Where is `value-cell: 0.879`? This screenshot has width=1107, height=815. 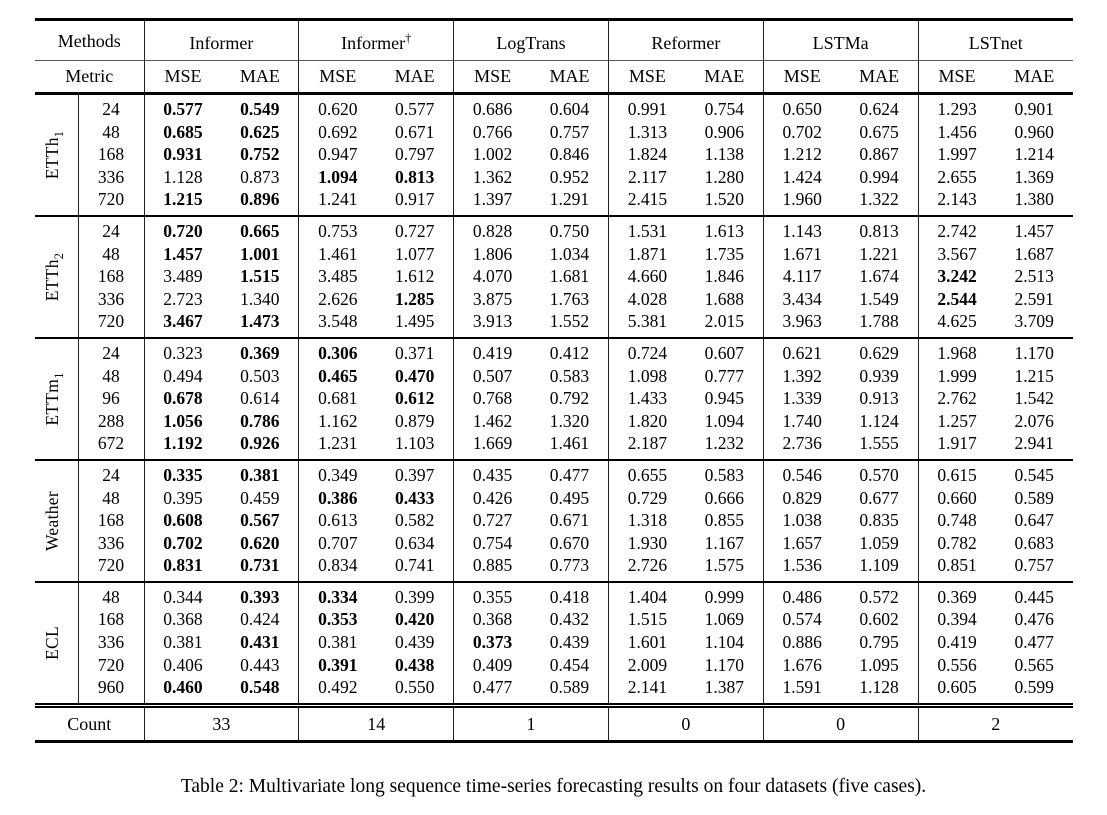 value-cell: 0.879 is located at coordinates (414, 420).